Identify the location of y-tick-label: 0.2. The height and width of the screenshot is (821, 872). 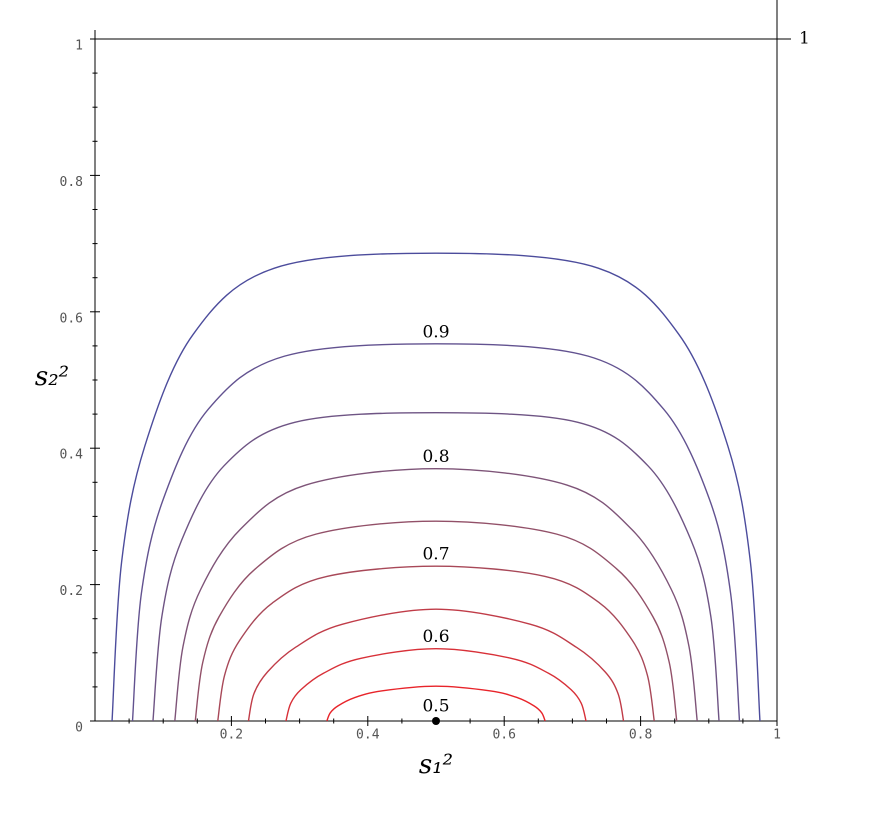
(71, 591).